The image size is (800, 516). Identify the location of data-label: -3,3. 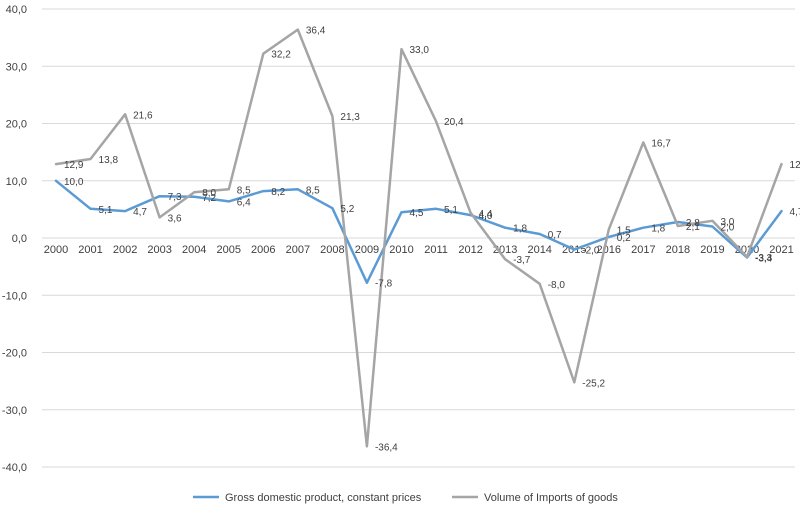
(764, 258).